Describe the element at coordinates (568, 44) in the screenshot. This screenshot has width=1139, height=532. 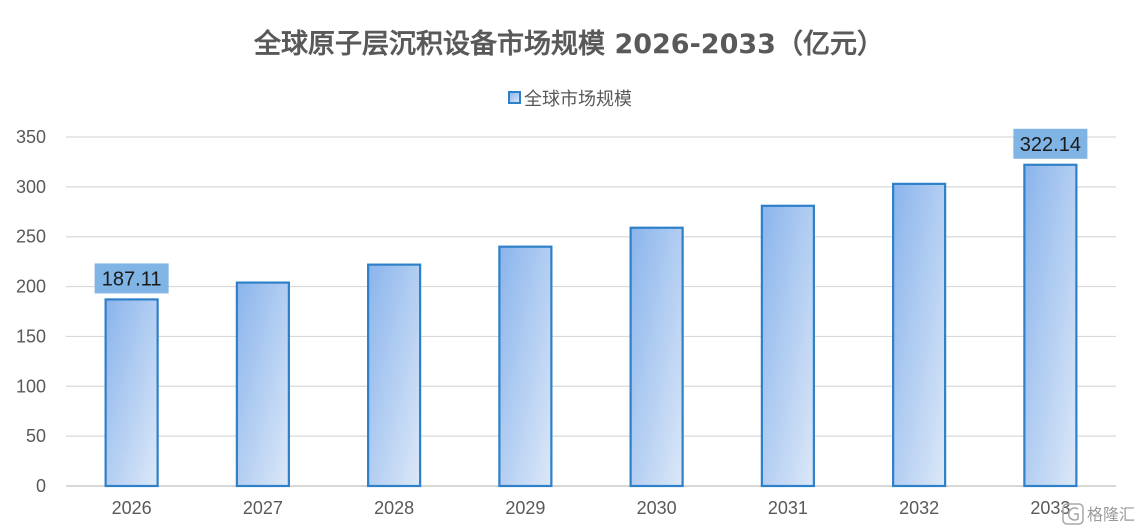
I see `chart-title: 全球原子层沉积设备市场规模 2026-2033（亿元）` at that location.